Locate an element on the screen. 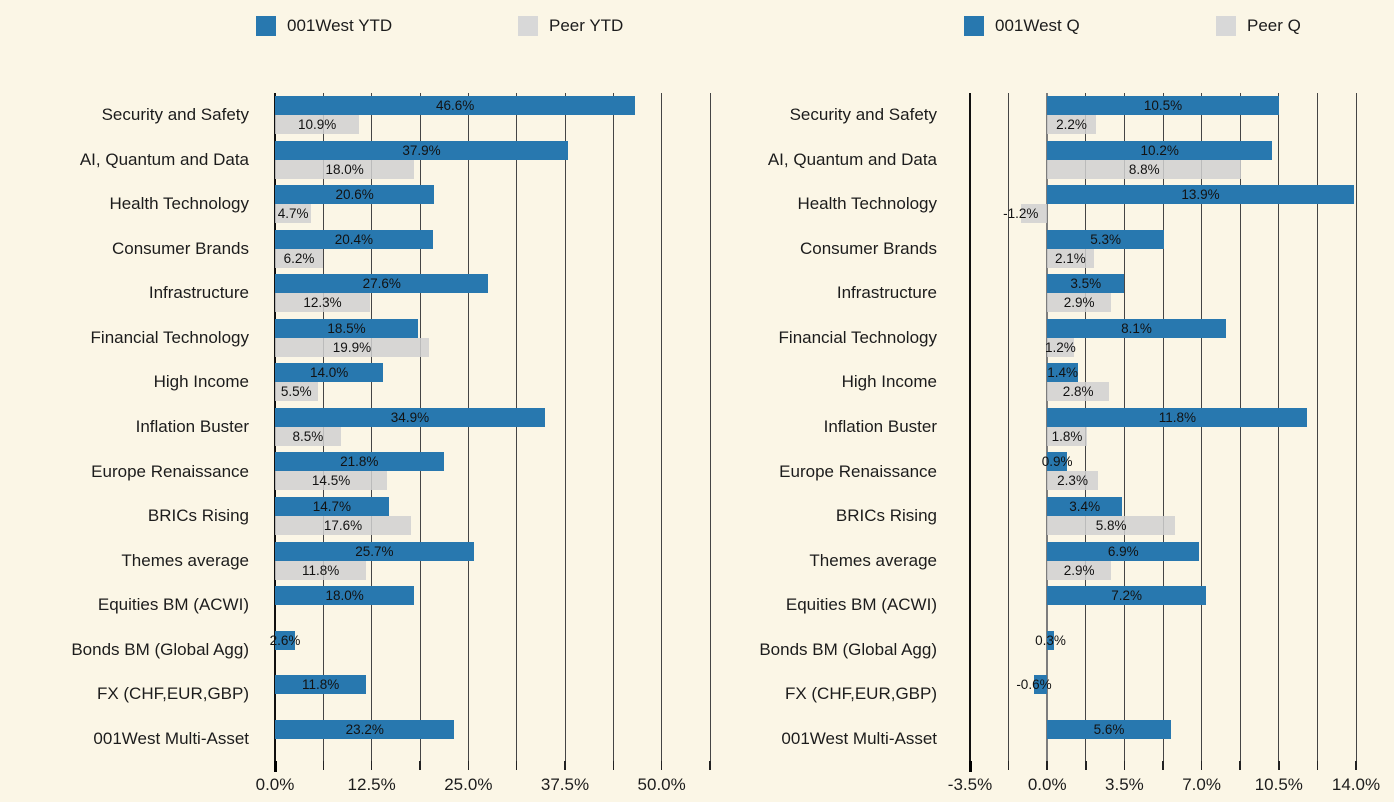  category-label: Infrastructure is located at coordinates (198, 293).